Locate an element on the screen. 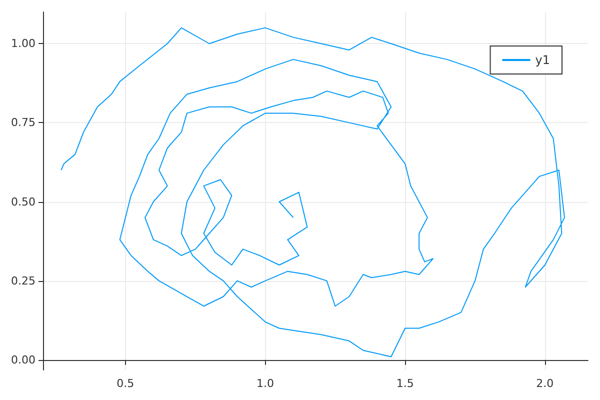 The width and height of the screenshot is (600, 400). y-tick-label: 0.00 is located at coordinates (23, 359).